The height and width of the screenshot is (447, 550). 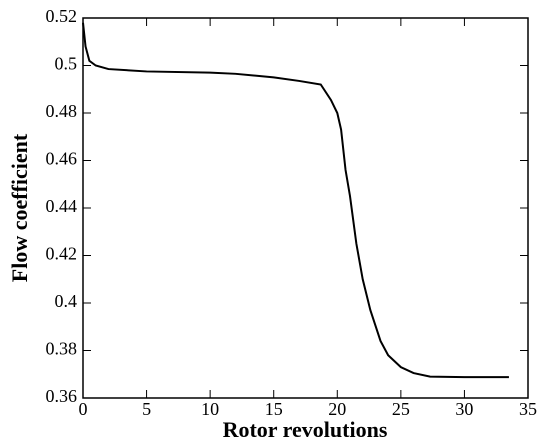 I want to click on y-tick-label: 0.52, so click(x=62, y=16).